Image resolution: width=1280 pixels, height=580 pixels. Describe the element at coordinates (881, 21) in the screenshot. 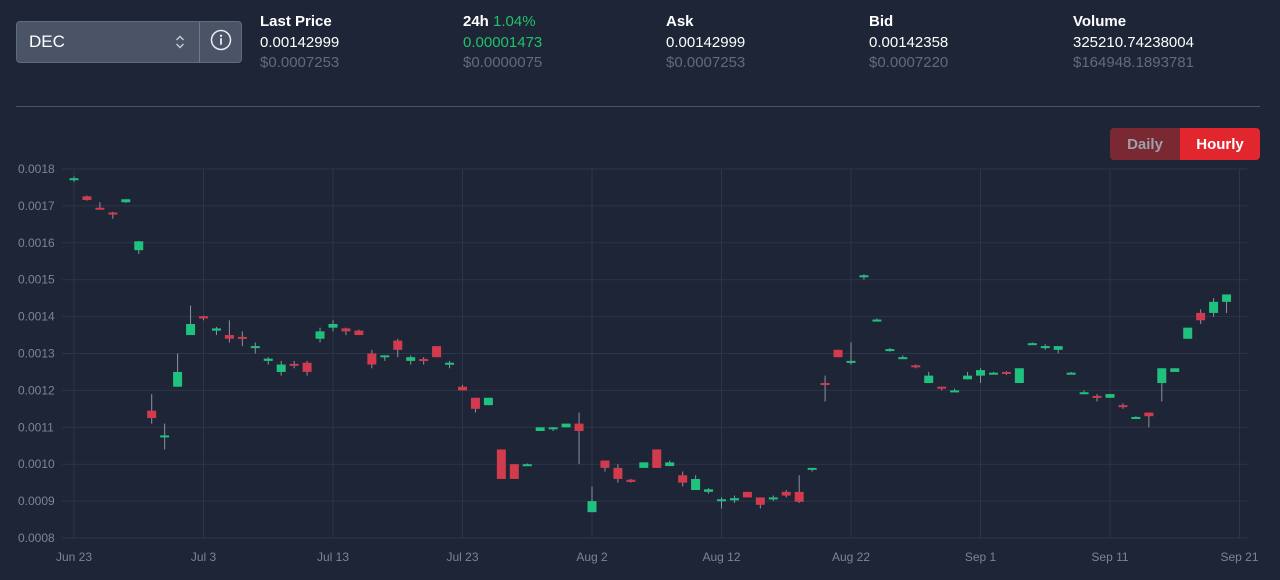

I see `stat-label: Bid` at that location.